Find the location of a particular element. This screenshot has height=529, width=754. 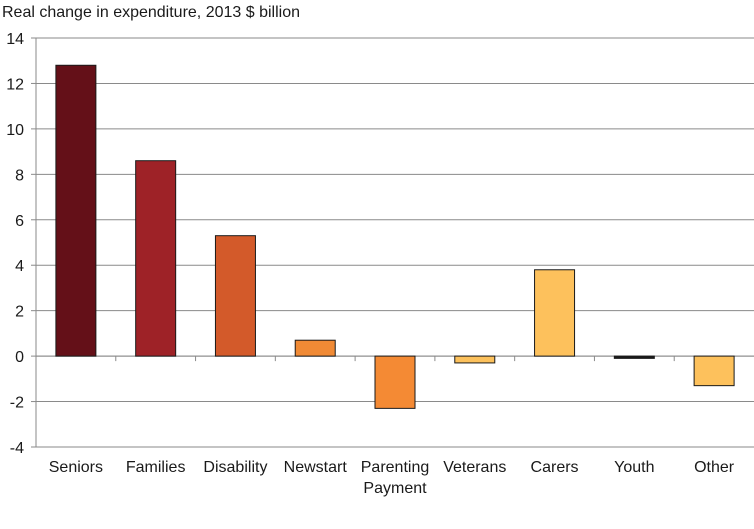

category-label: Newstart is located at coordinates (316, 467).